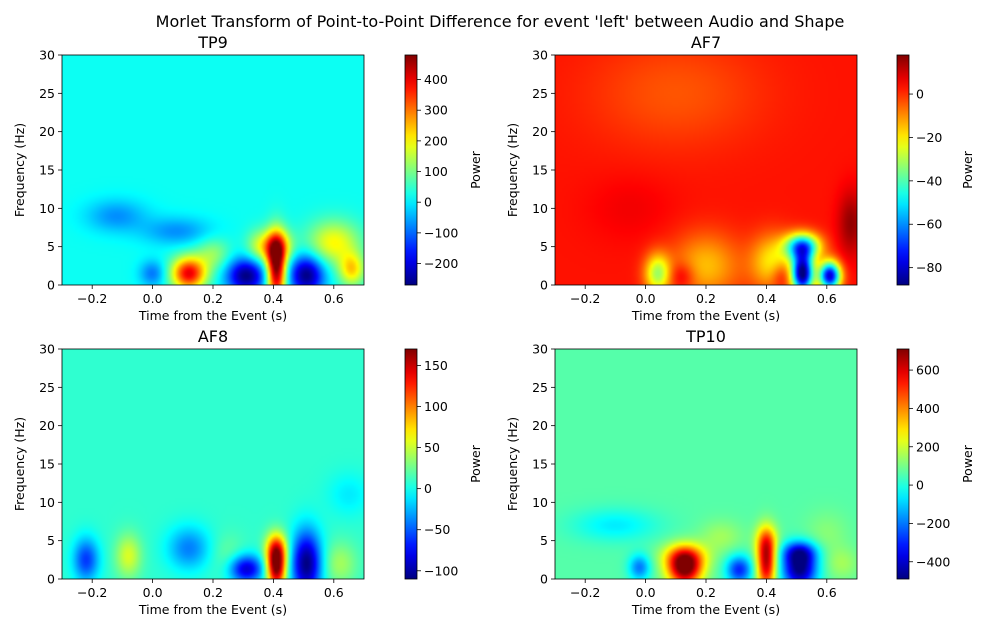  Describe the element at coordinates (437, 529) in the screenshot. I see `colorbar-tick-label: −50` at that location.